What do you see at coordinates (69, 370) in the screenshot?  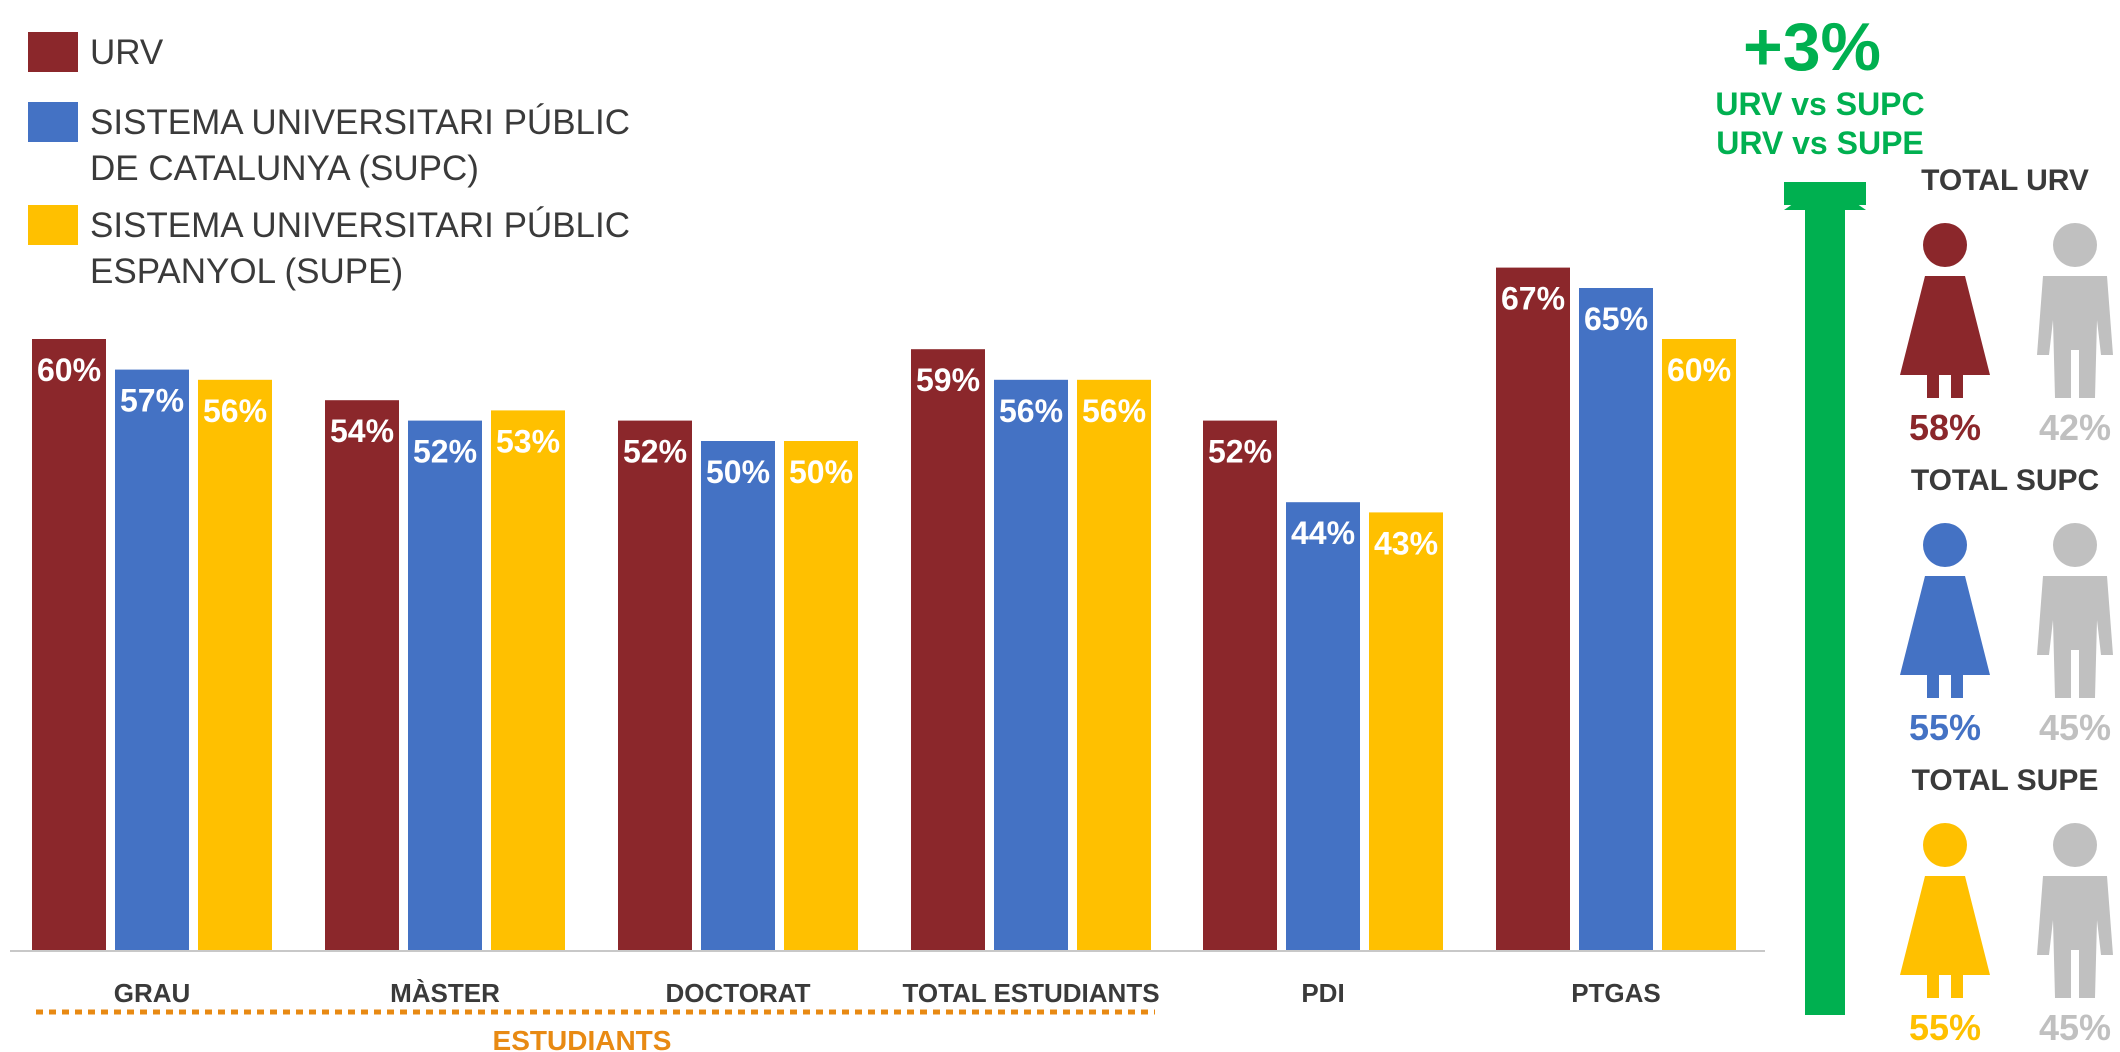 I see `data-label-urv-1: 60%` at bounding box center [69, 370].